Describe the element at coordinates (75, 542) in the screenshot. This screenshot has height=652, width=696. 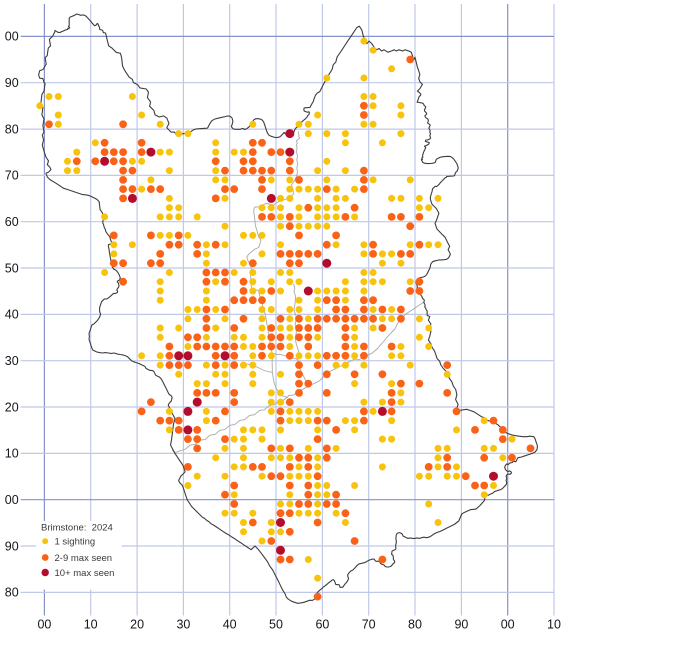
I see `svg-text: 1 sighting` at that location.